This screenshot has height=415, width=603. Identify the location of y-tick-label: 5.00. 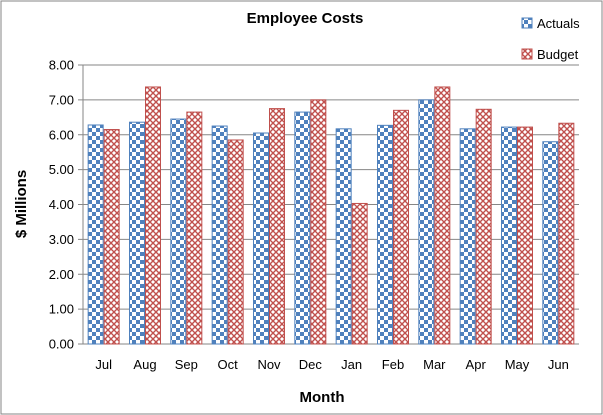
(61, 169).